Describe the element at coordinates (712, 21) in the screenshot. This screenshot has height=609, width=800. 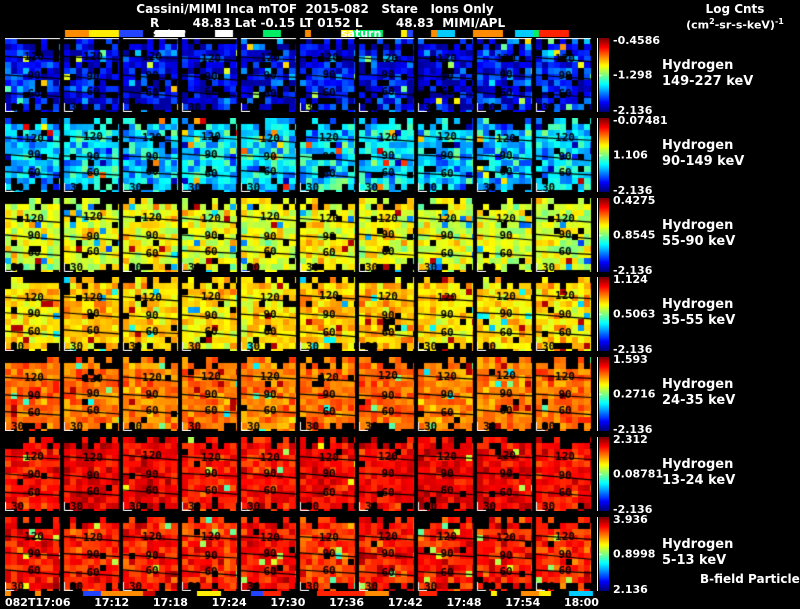
I see `unit-exponent-1: 2` at that location.